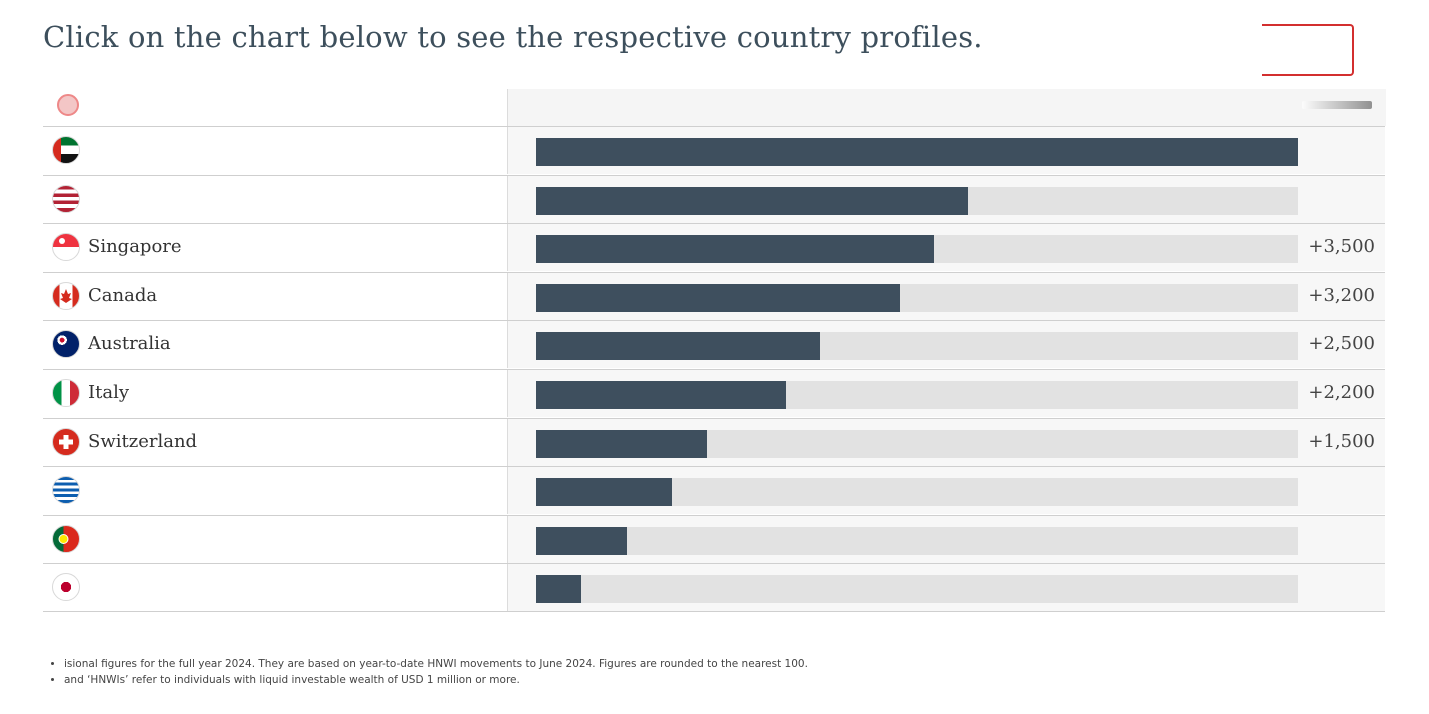 This screenshot has width=1429, height=714. What do you see at coordinates (66, 393) in the screenshot?
I see `italy-flag-icon` at bounding box center [66, 393].